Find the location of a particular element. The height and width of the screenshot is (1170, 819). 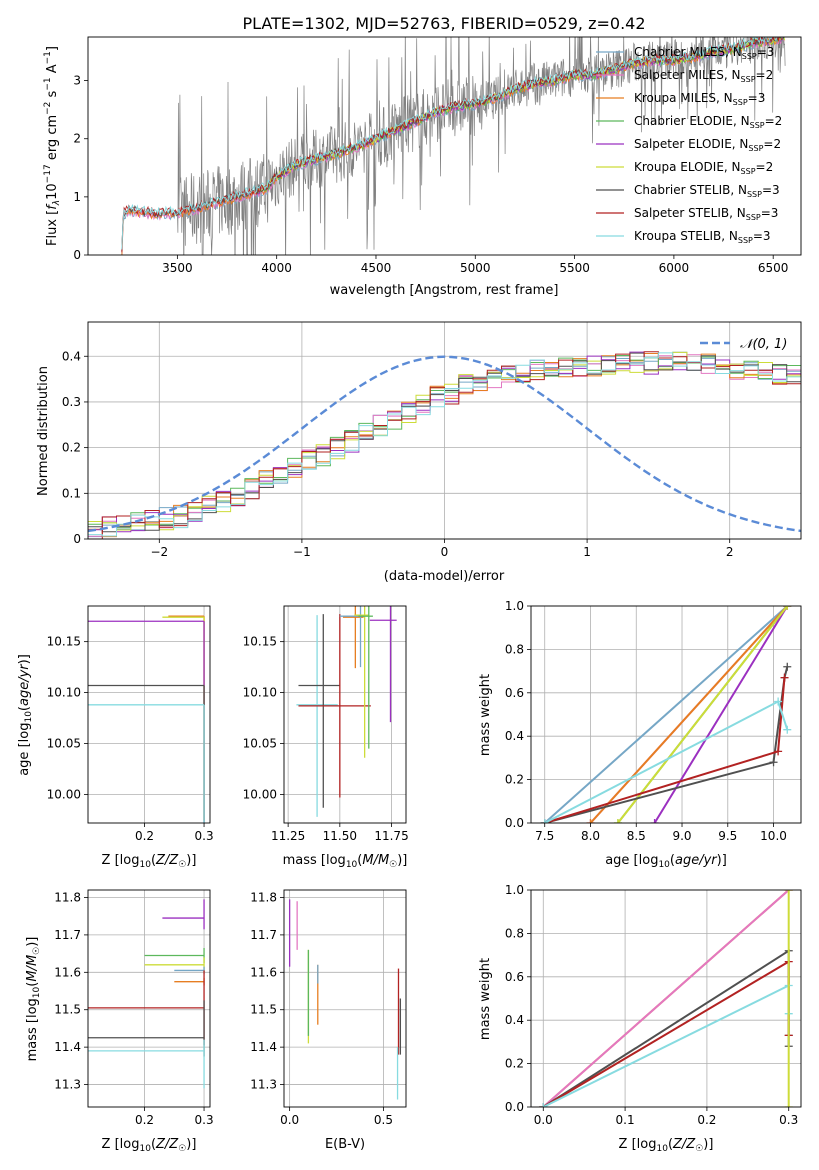

x-tick-label: 0 is located at coordinates (445, 552).